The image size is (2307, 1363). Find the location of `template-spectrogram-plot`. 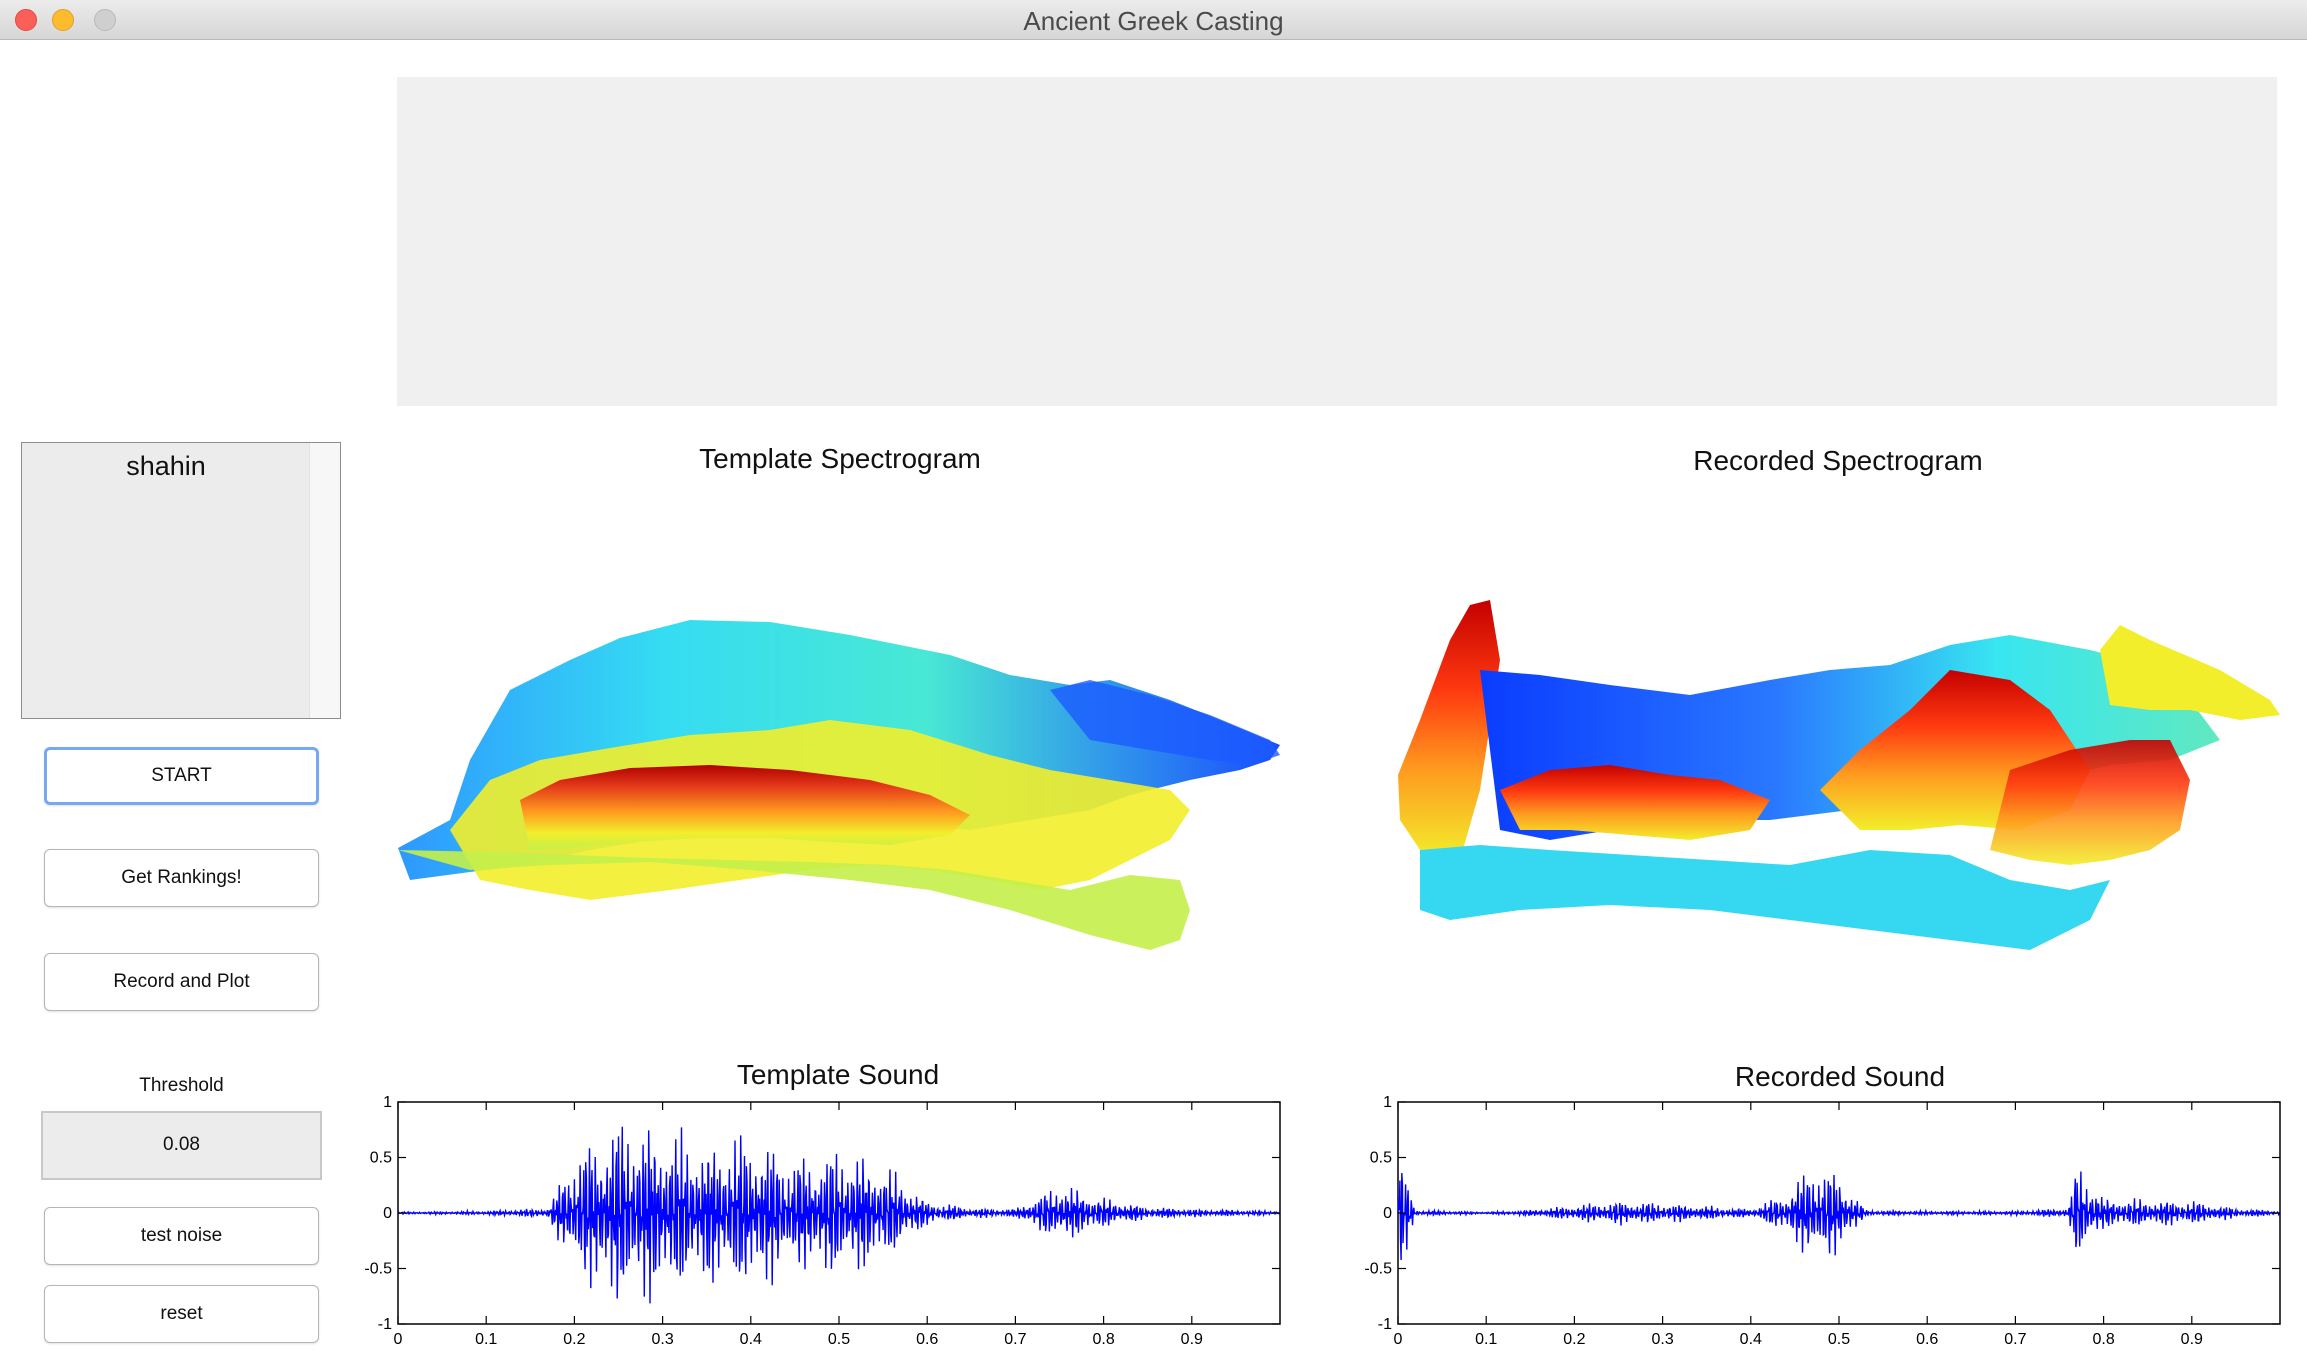

template-spectrogram-plot is located at coordinates (839, 785).